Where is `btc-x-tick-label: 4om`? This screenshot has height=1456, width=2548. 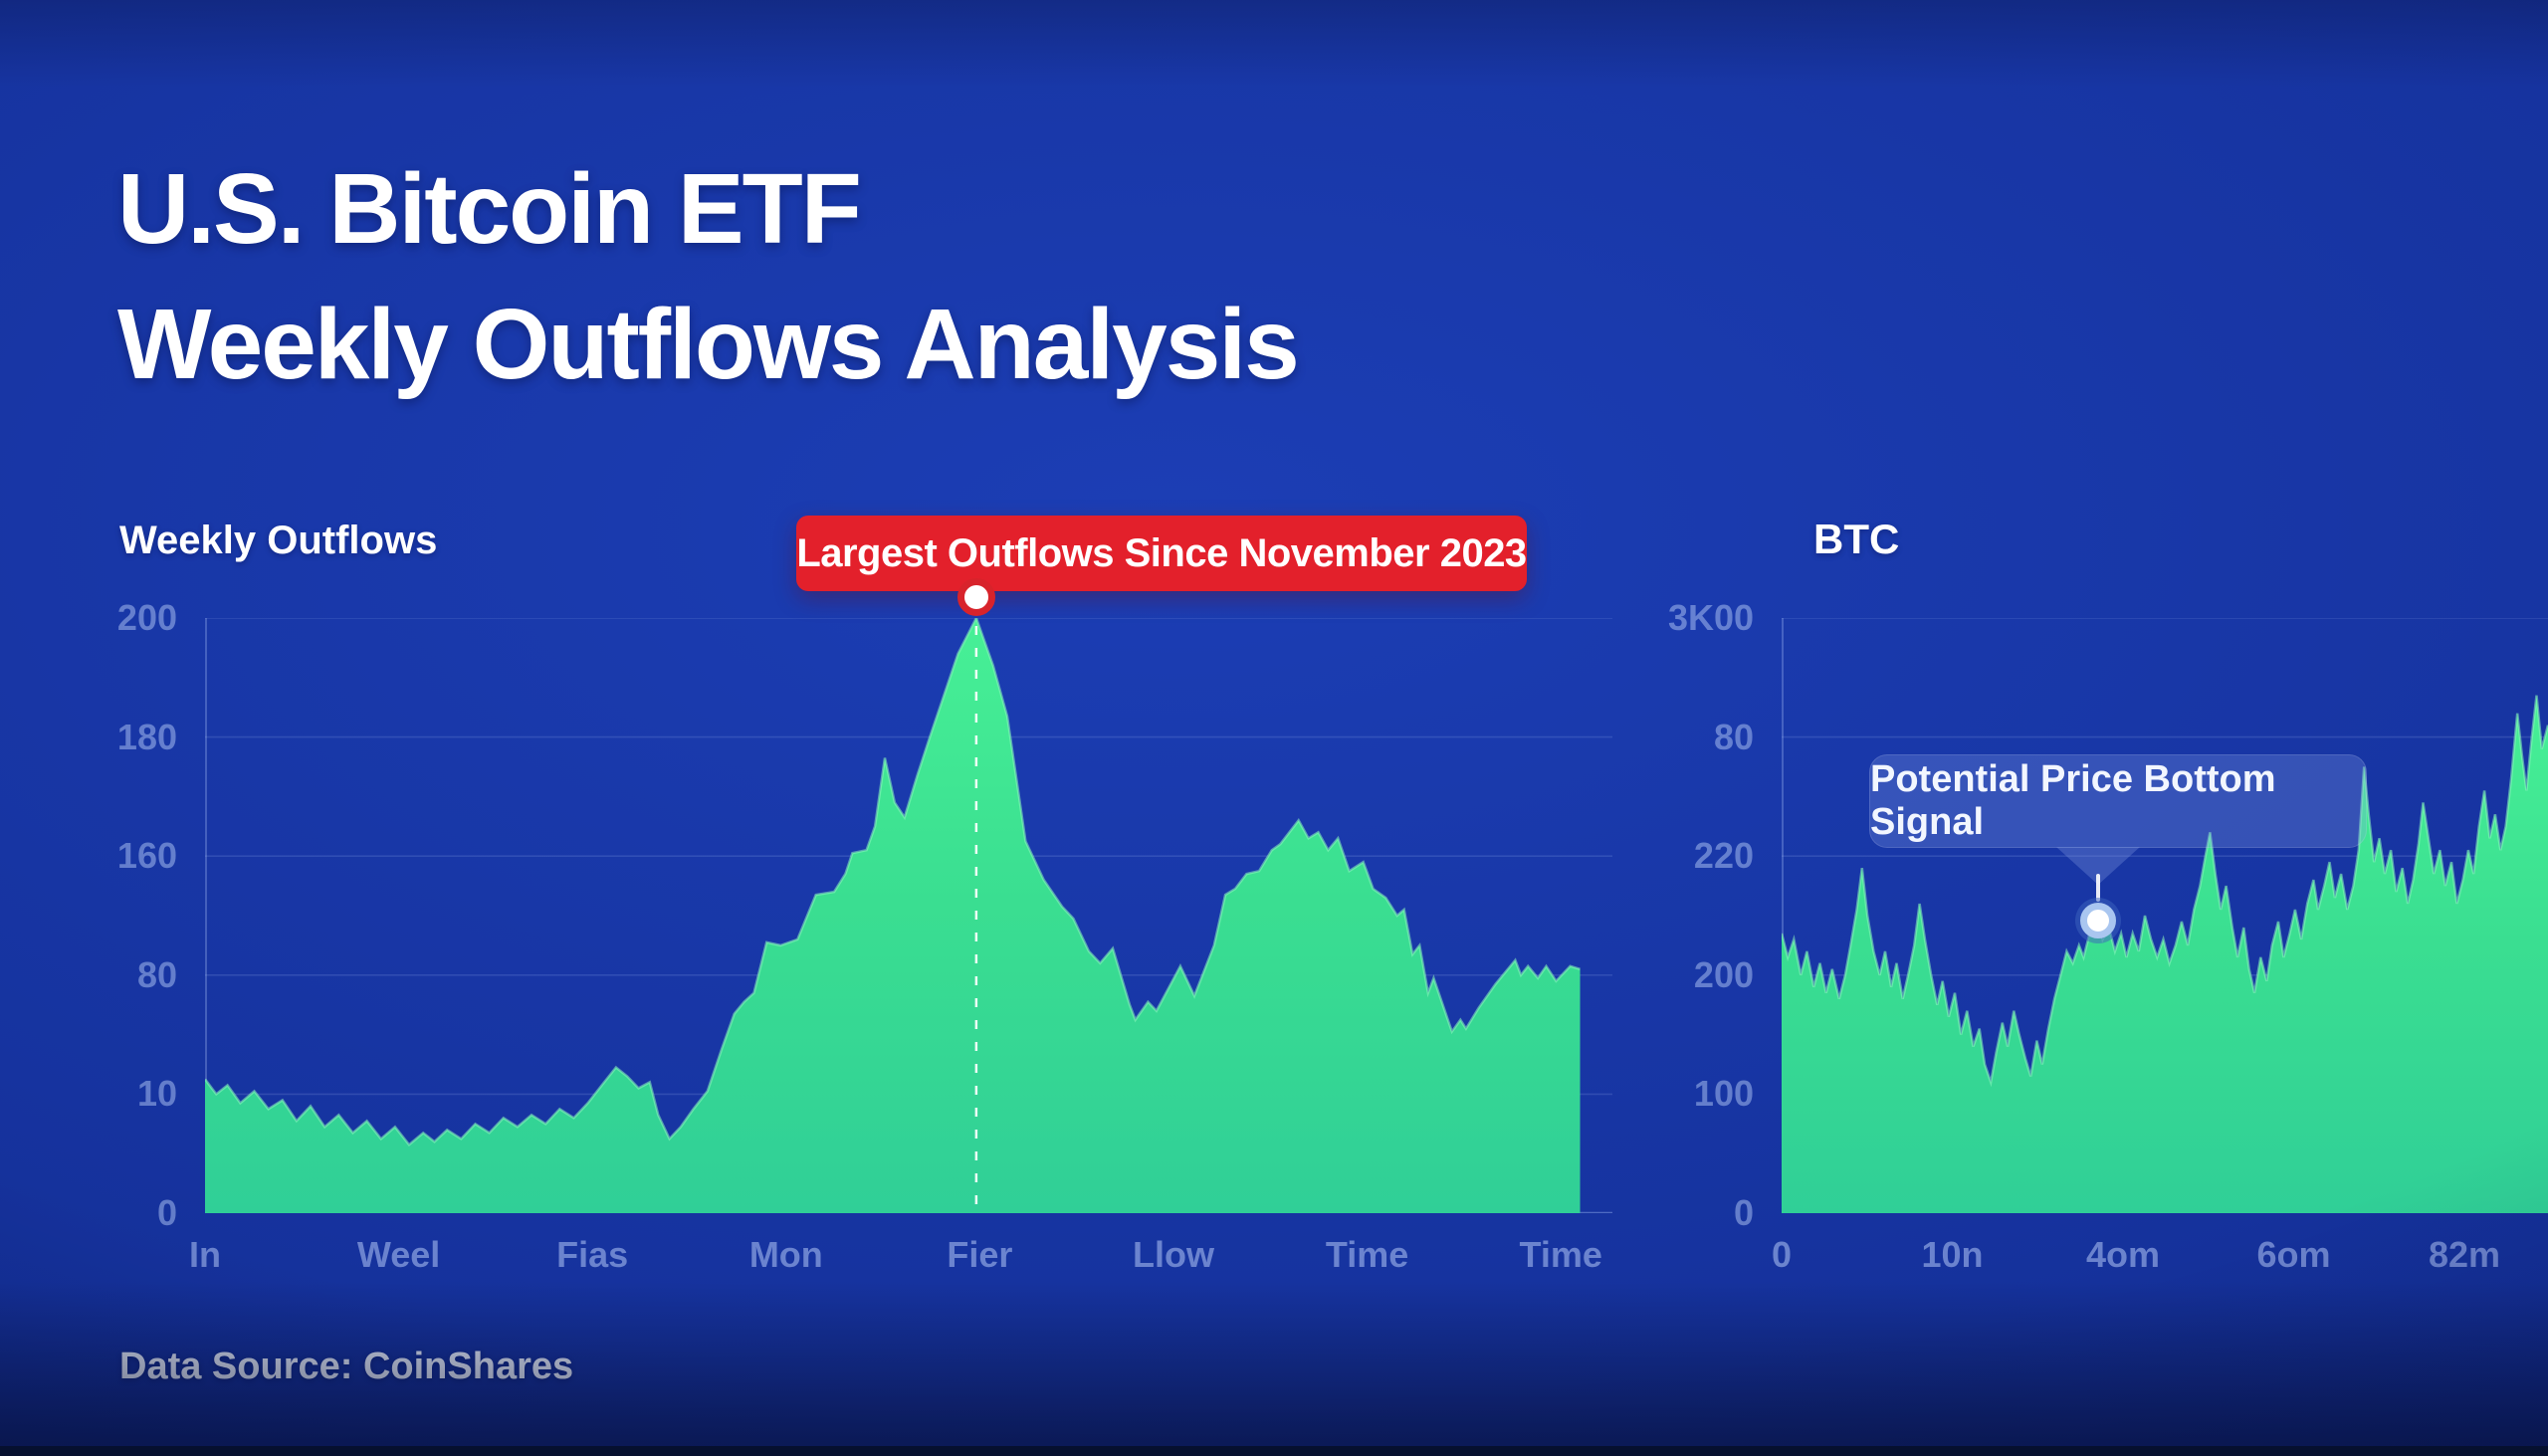
btc-x-tick-label: 4om is located at coordinates (2123, 1254).